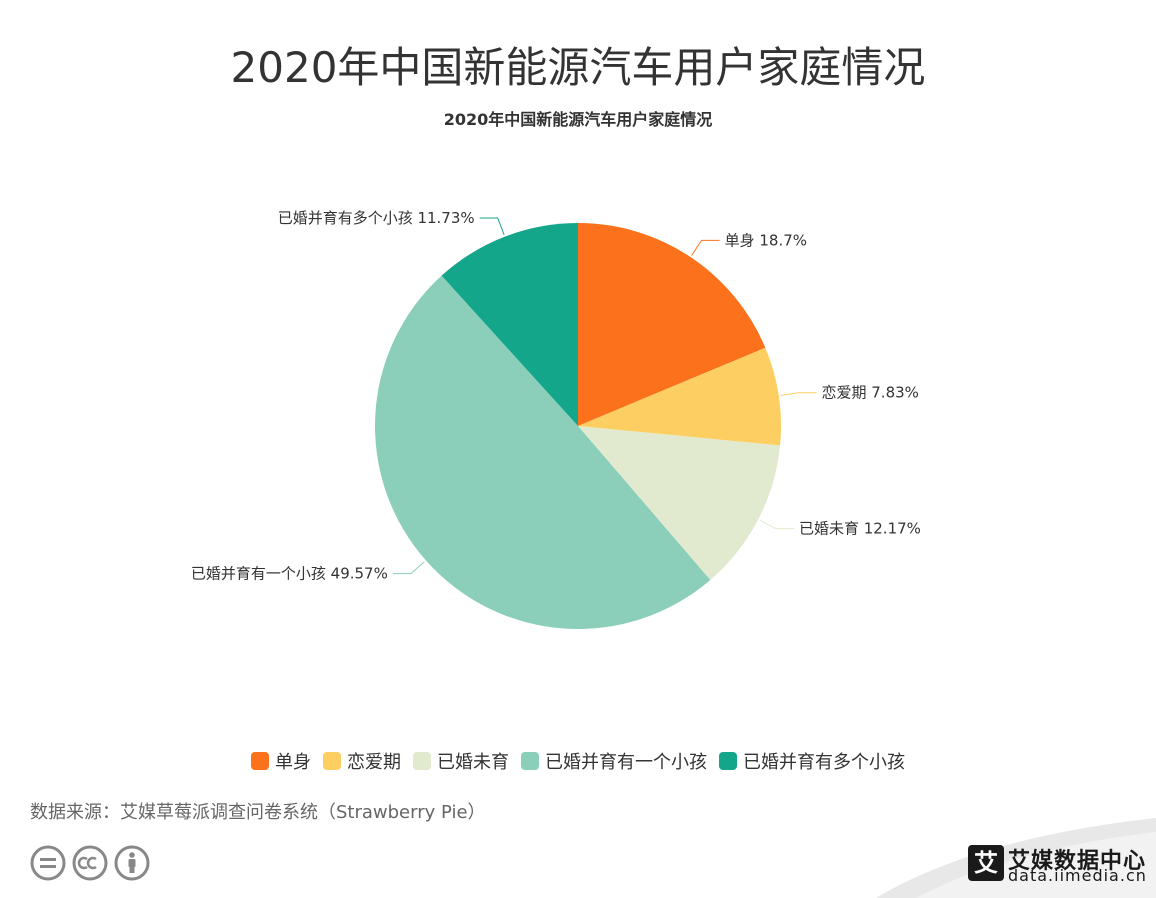  I want to click on chart-title: 2020年中国新能源汽车用户家庭情况, so click(578, 119).